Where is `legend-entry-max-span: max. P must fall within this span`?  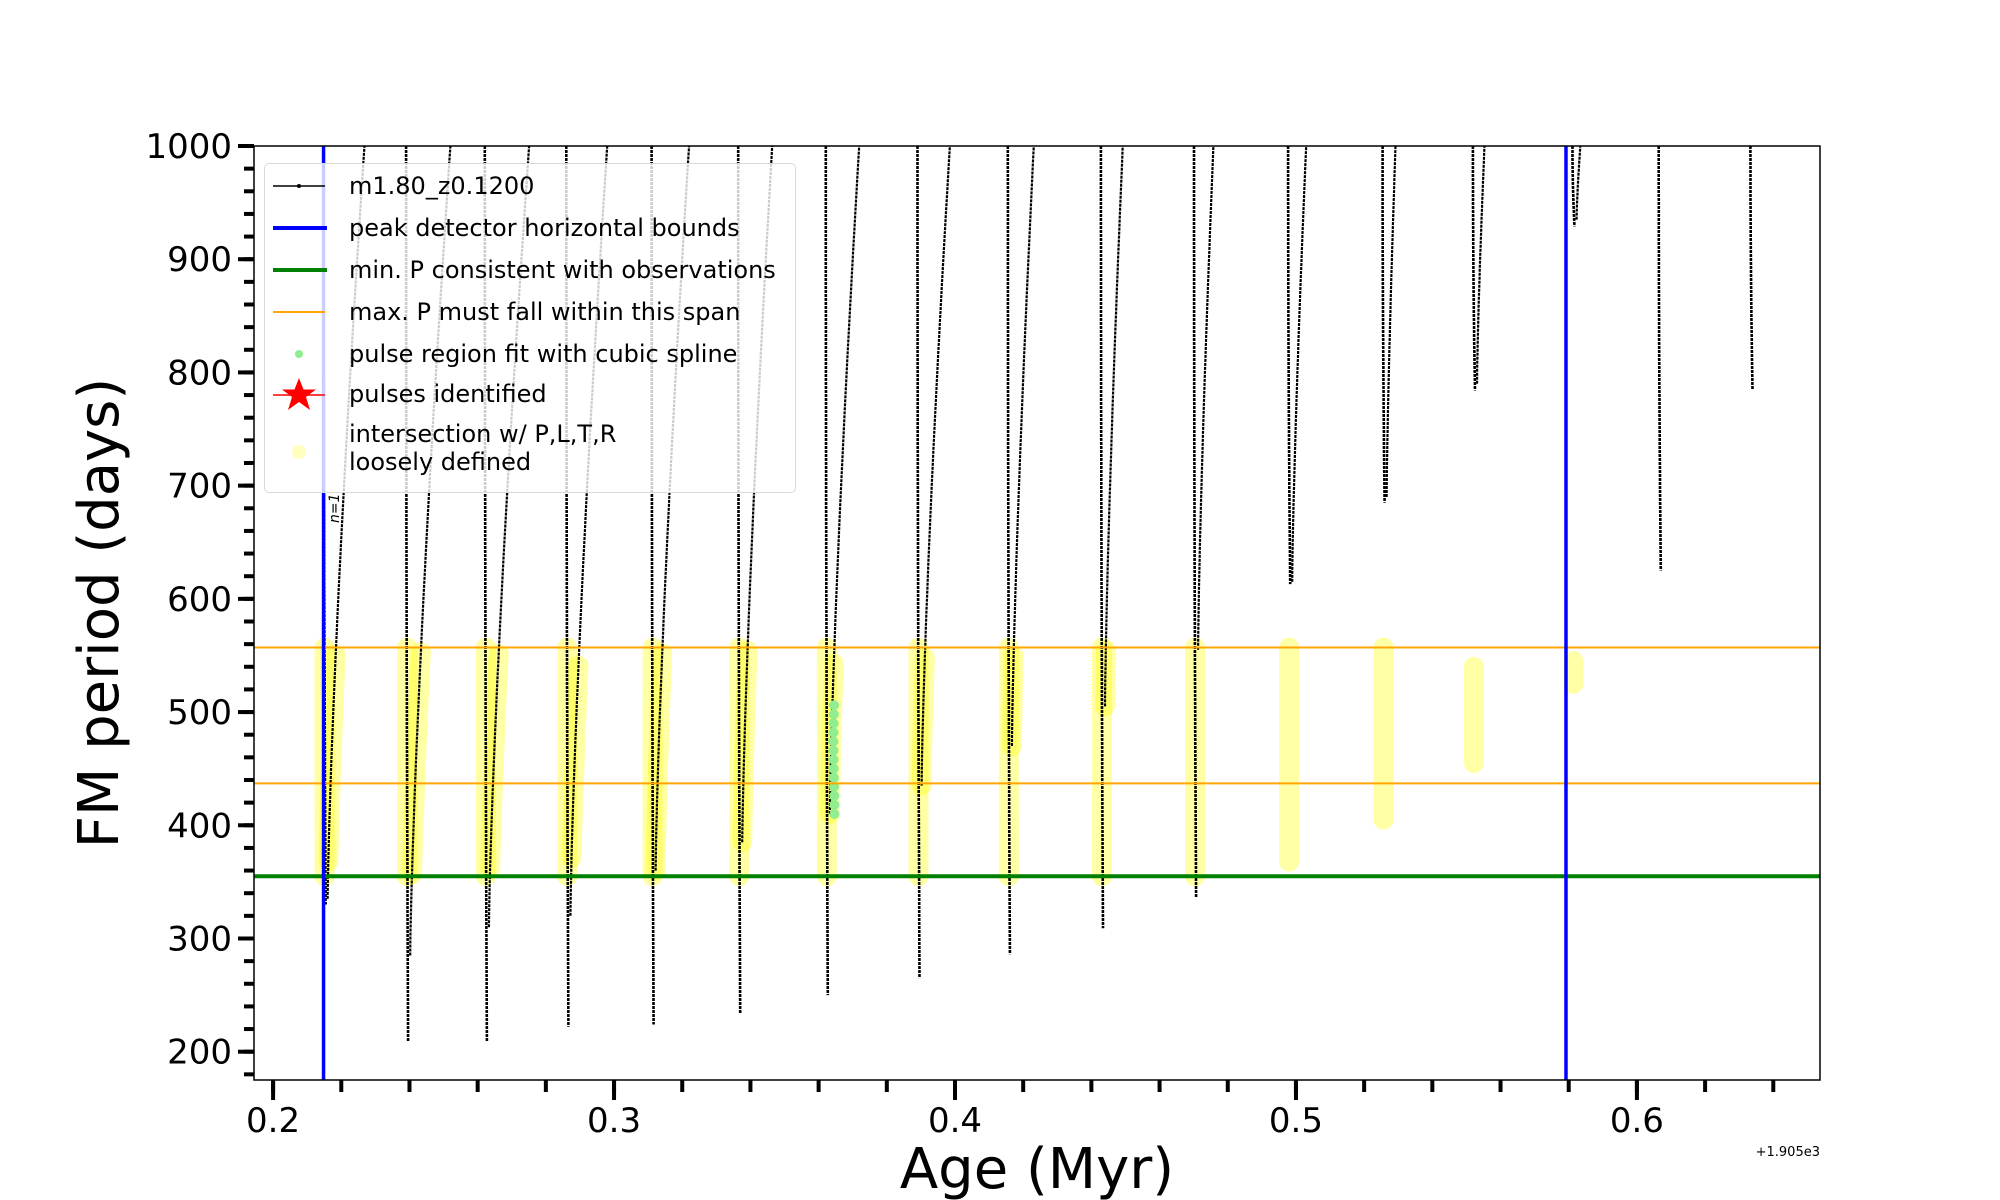
legend-entry-max-span: max. P must fall within this span is located at coordinates (502, 312).